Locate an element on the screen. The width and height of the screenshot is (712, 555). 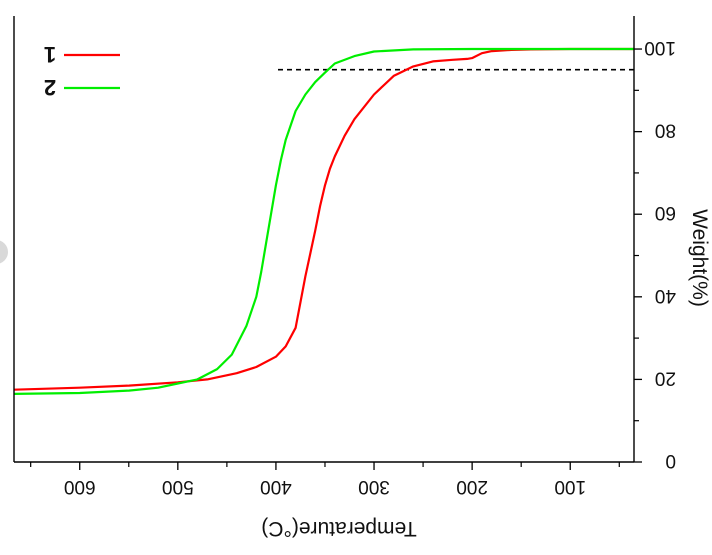
y-tick-label: 0 is located at coordinates (670, 460).